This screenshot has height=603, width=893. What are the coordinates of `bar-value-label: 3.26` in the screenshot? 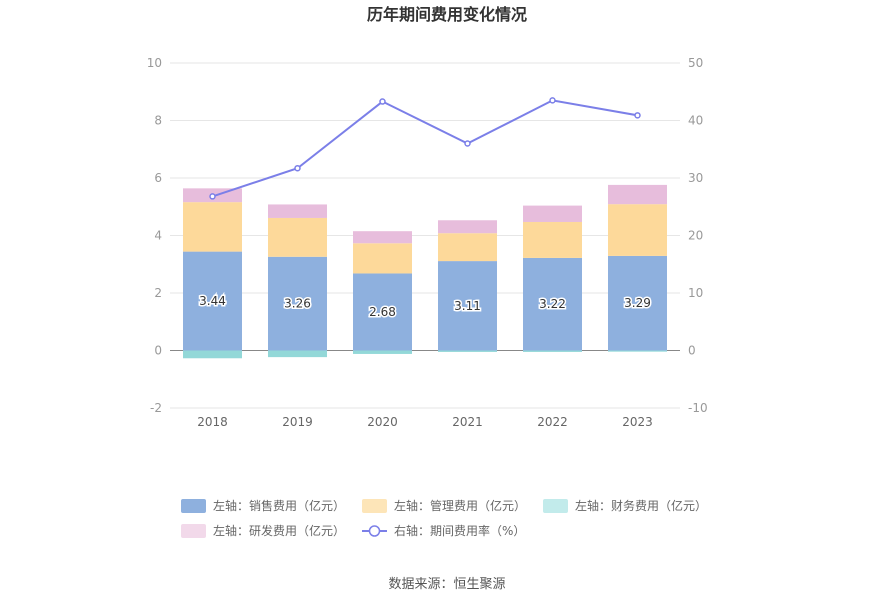 It's located at (297, 304).